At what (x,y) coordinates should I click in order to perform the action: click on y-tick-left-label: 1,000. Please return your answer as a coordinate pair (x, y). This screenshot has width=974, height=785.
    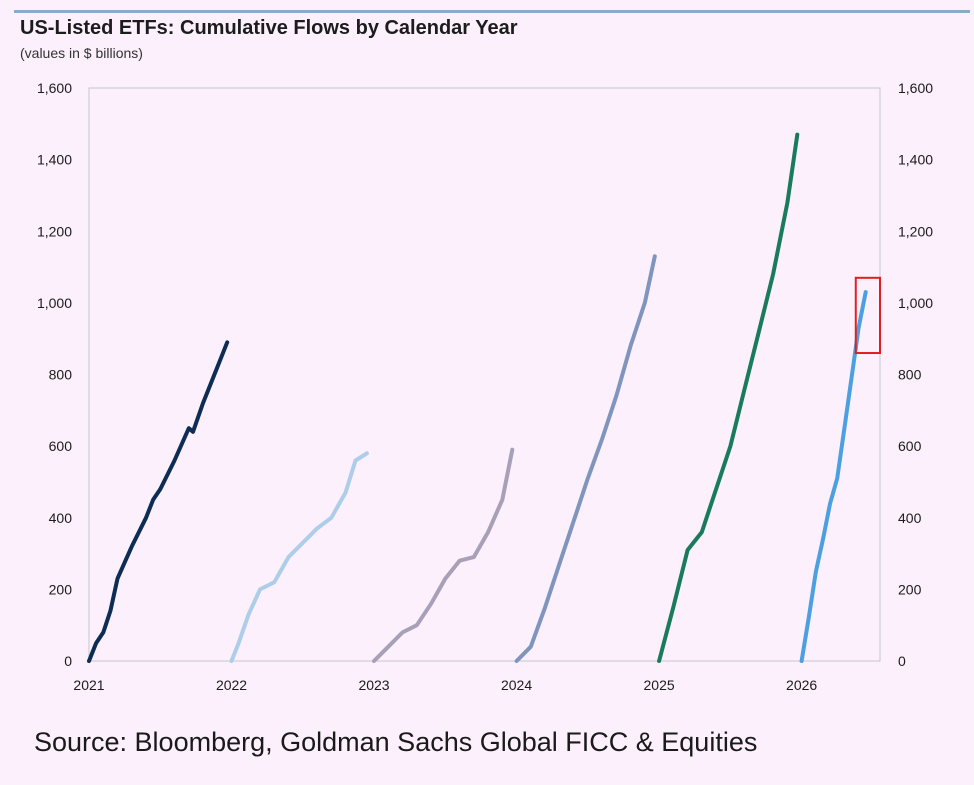
    Looking at the image, I should click on (54, 303).